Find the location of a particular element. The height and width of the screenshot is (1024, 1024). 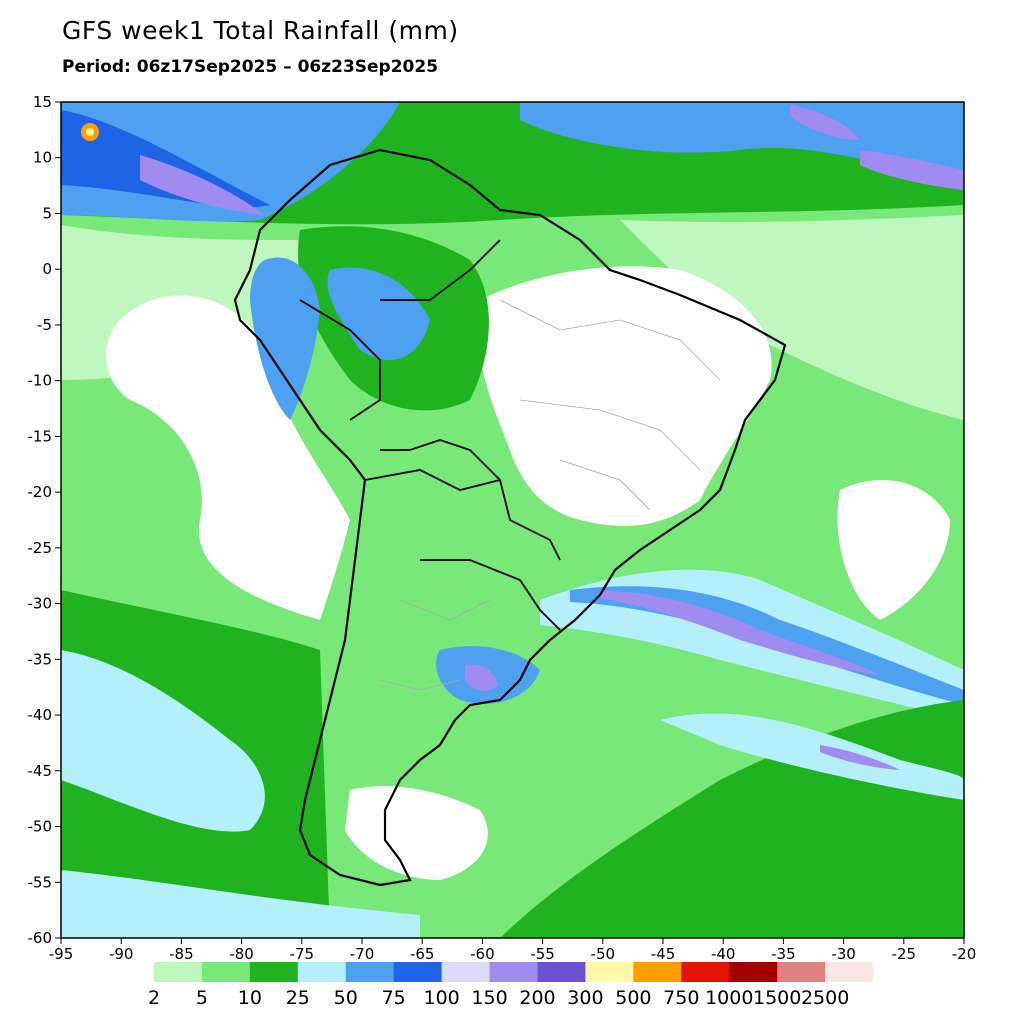

rain-shade-light-atlantic is located at coordinates (792, 317).